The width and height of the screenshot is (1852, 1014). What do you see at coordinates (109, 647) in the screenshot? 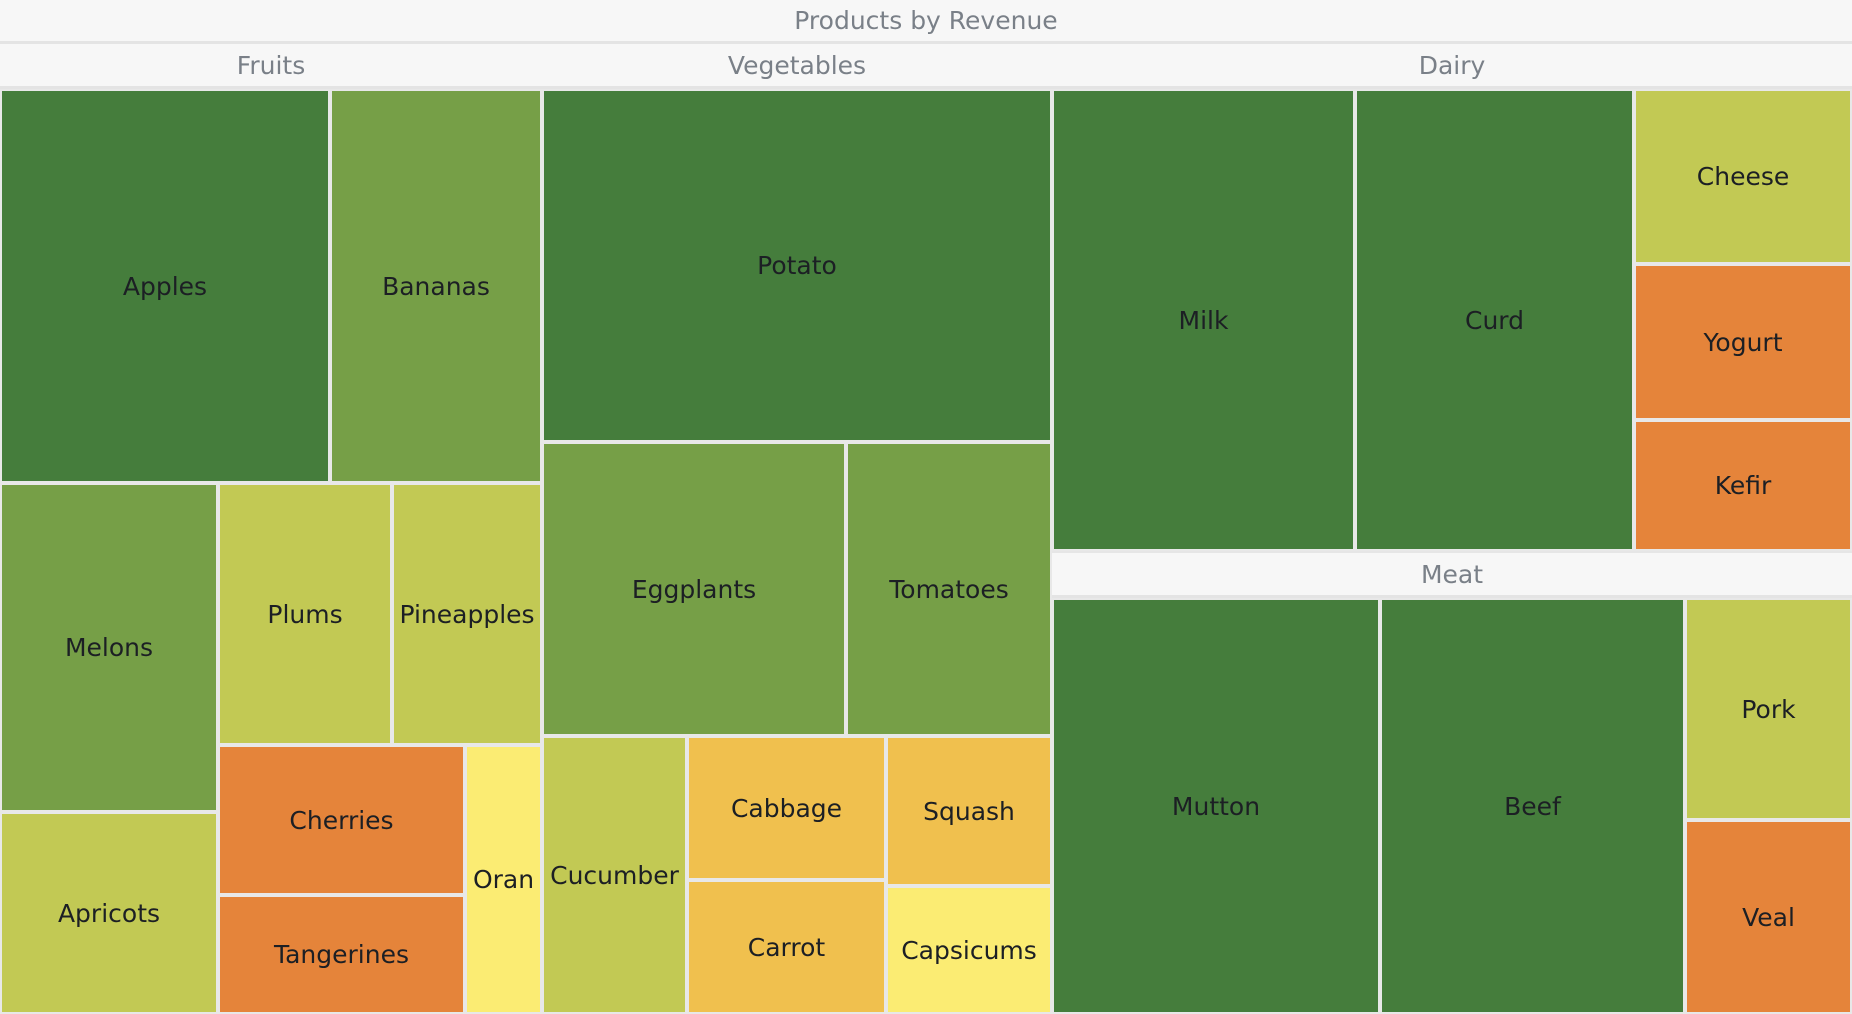
I see `tile-melons: Melons` at bounding box center [109, 647].